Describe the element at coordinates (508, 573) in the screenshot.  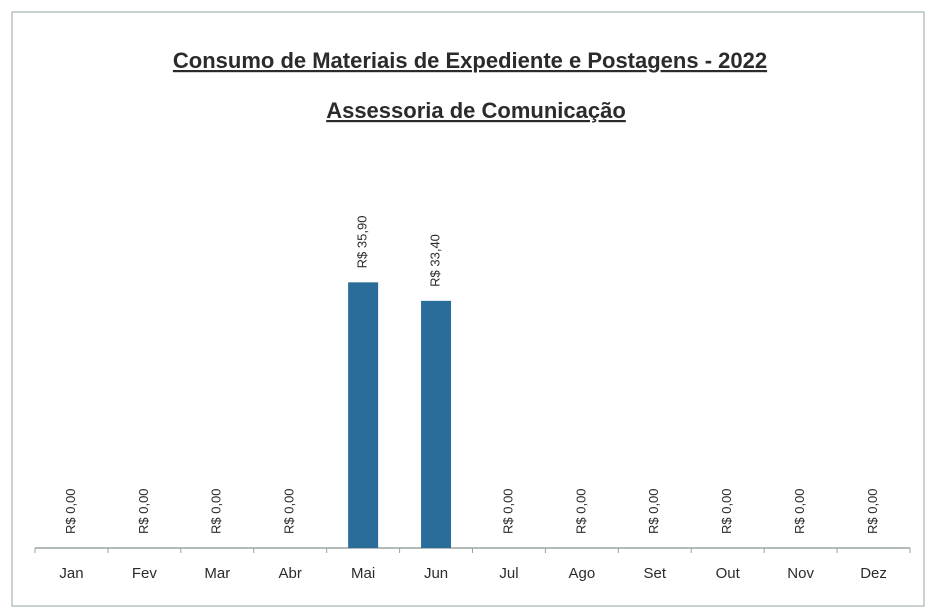
I see `x-tick-label: Jul` at that location.